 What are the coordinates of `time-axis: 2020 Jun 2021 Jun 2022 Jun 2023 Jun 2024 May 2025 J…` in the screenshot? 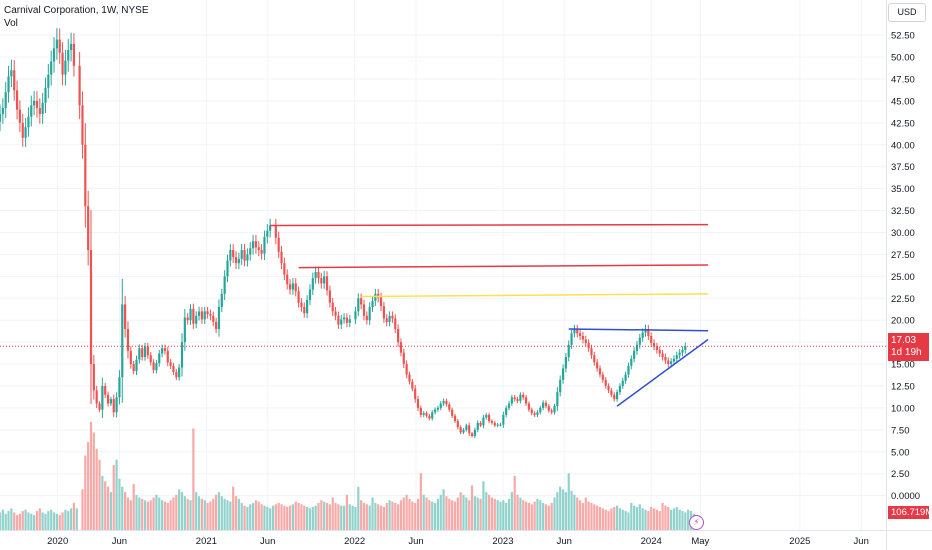 It's located at (466, 539).